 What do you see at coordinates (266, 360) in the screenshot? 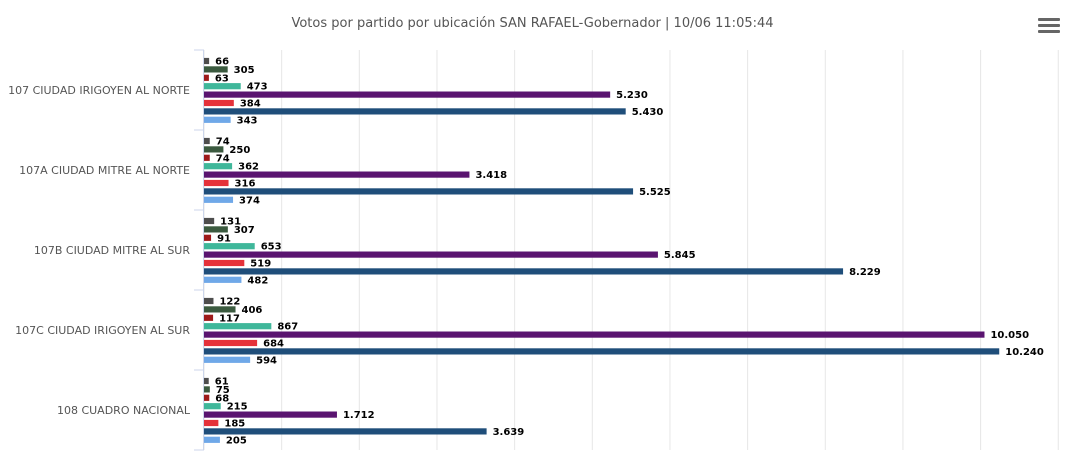
I see `data-label: 594` at bounding box center [266, 360].